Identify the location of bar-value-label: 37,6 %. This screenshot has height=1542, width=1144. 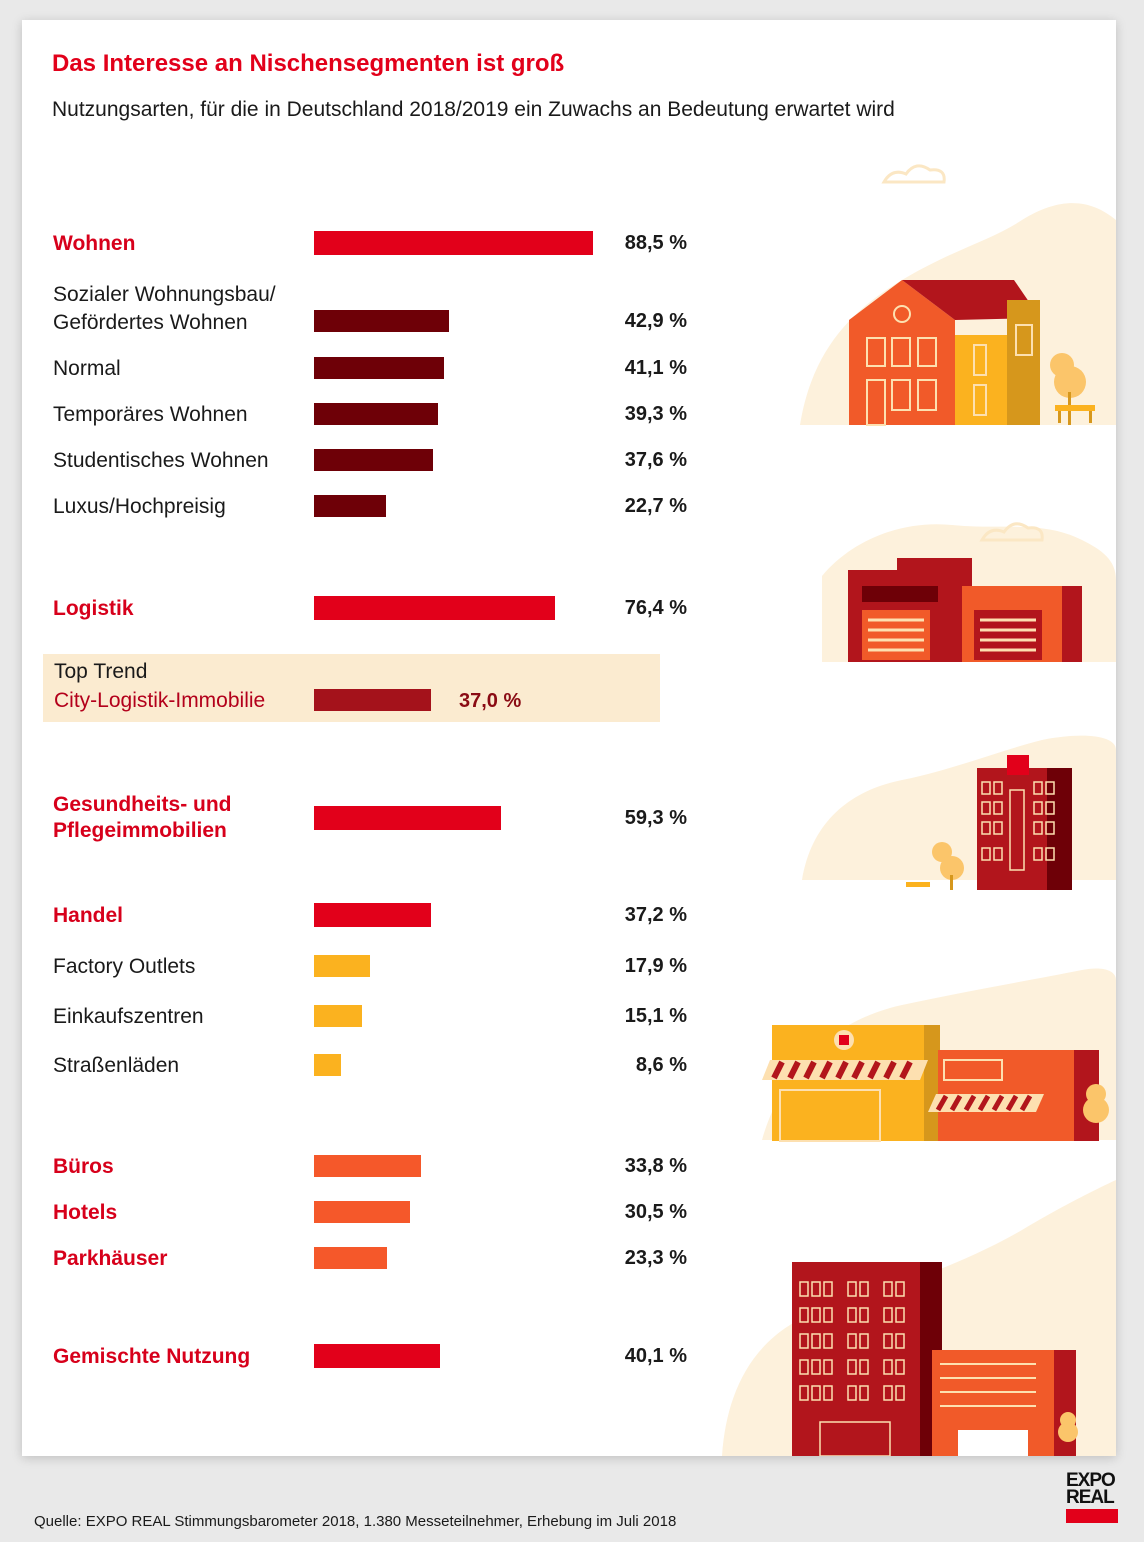
(655, 460).